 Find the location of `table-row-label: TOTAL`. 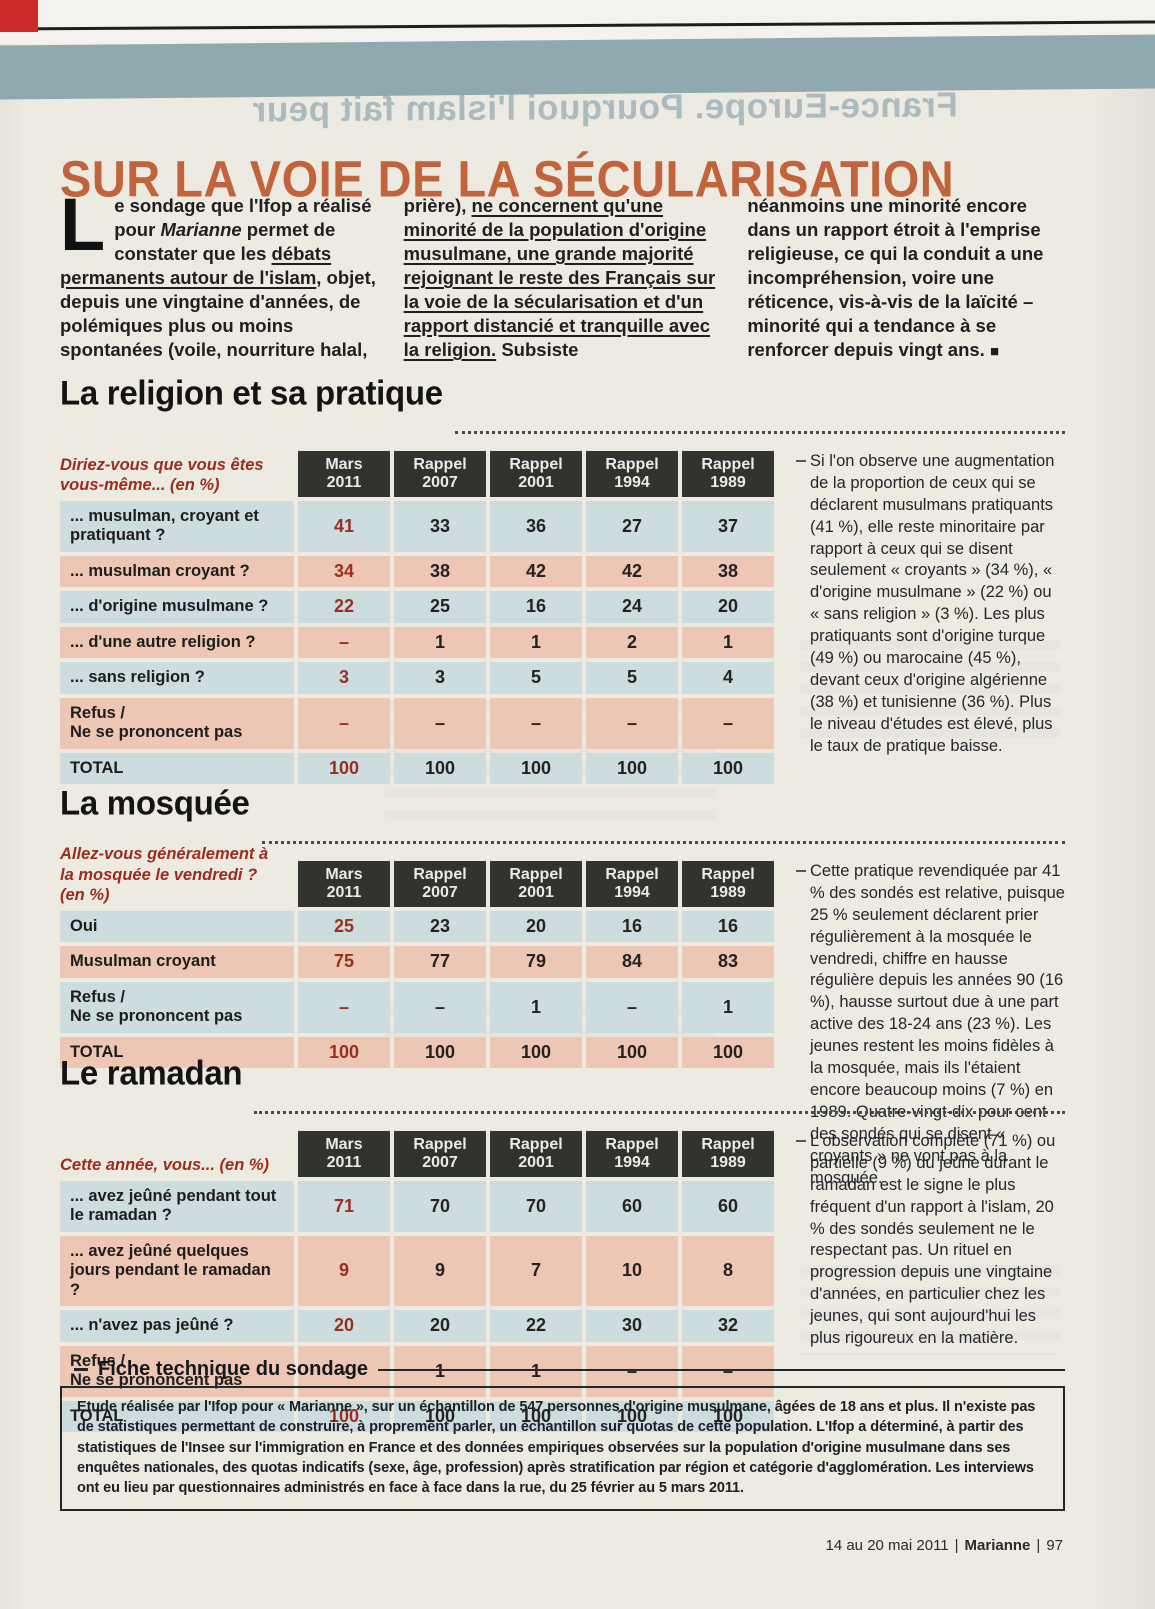

table-row-label: TOTAL is located at coordinates (177, 1416).